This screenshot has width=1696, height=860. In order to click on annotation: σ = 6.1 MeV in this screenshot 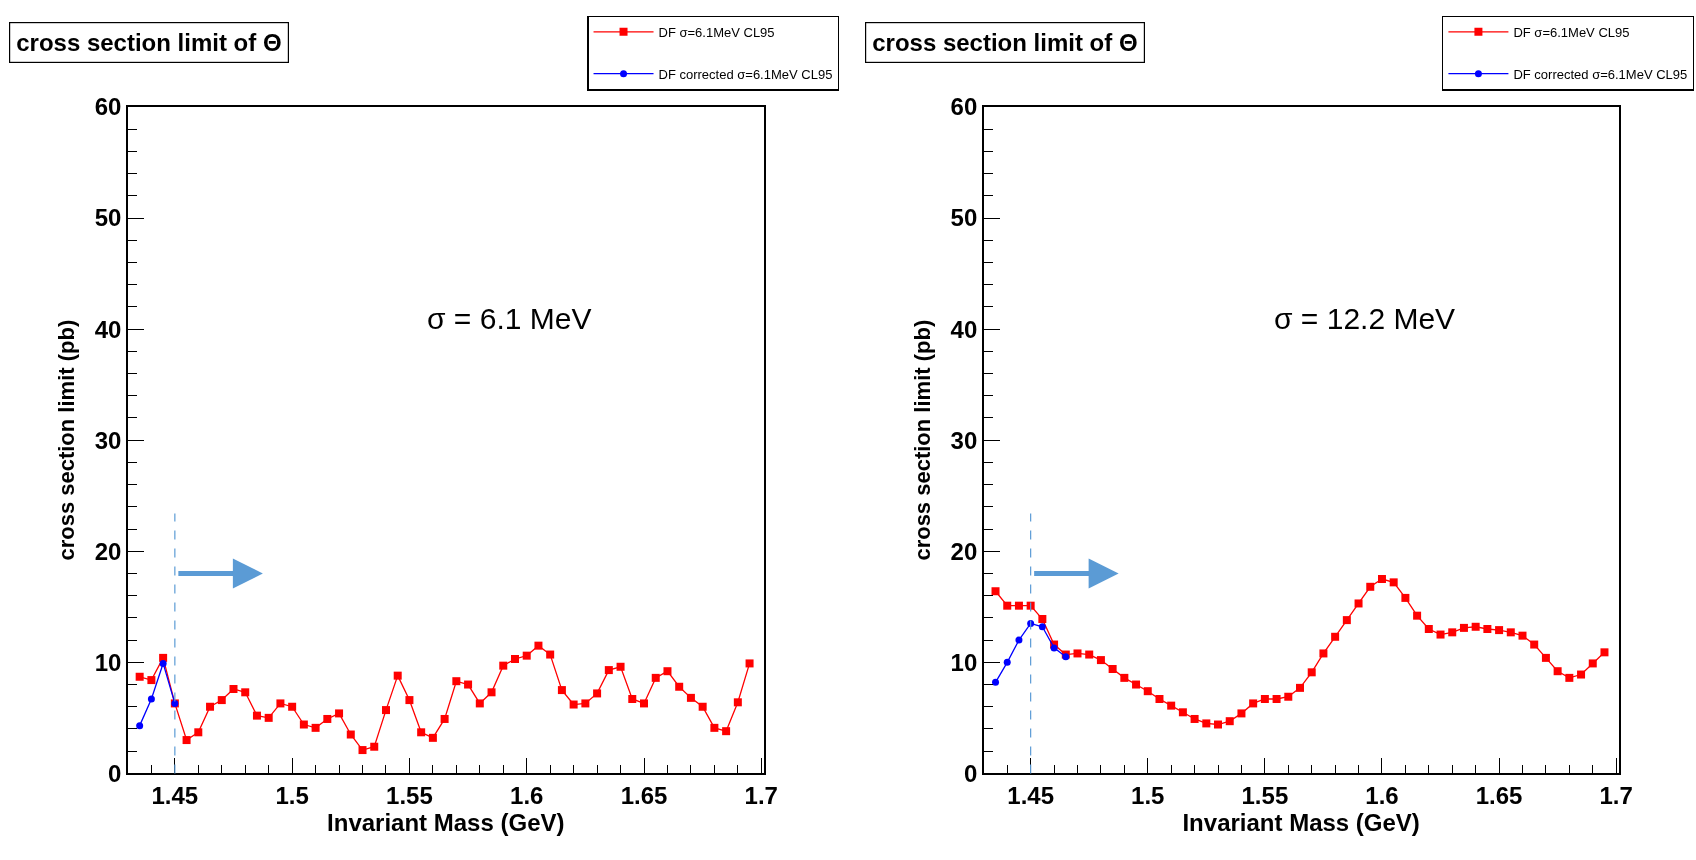, I will do `click(509, 318)`.